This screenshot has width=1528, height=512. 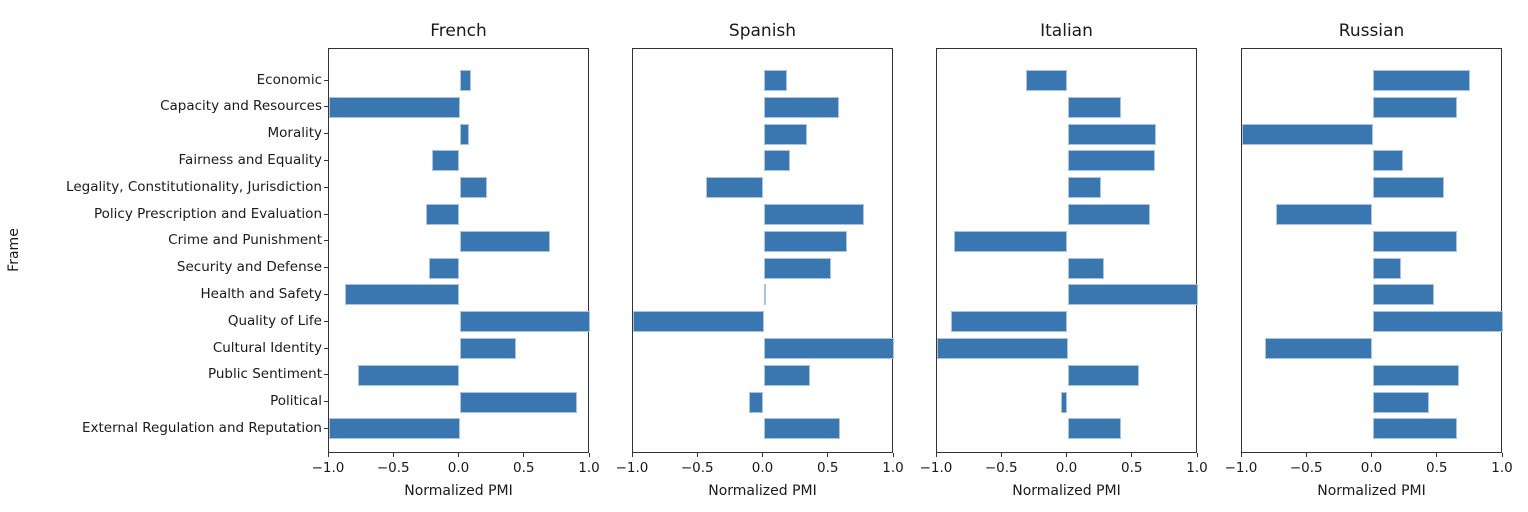 What do you see at coordinates (250, 159) in the screenshot?
I see `y-tick-label: Fairness and Equality` at bounding box center [250, 159].